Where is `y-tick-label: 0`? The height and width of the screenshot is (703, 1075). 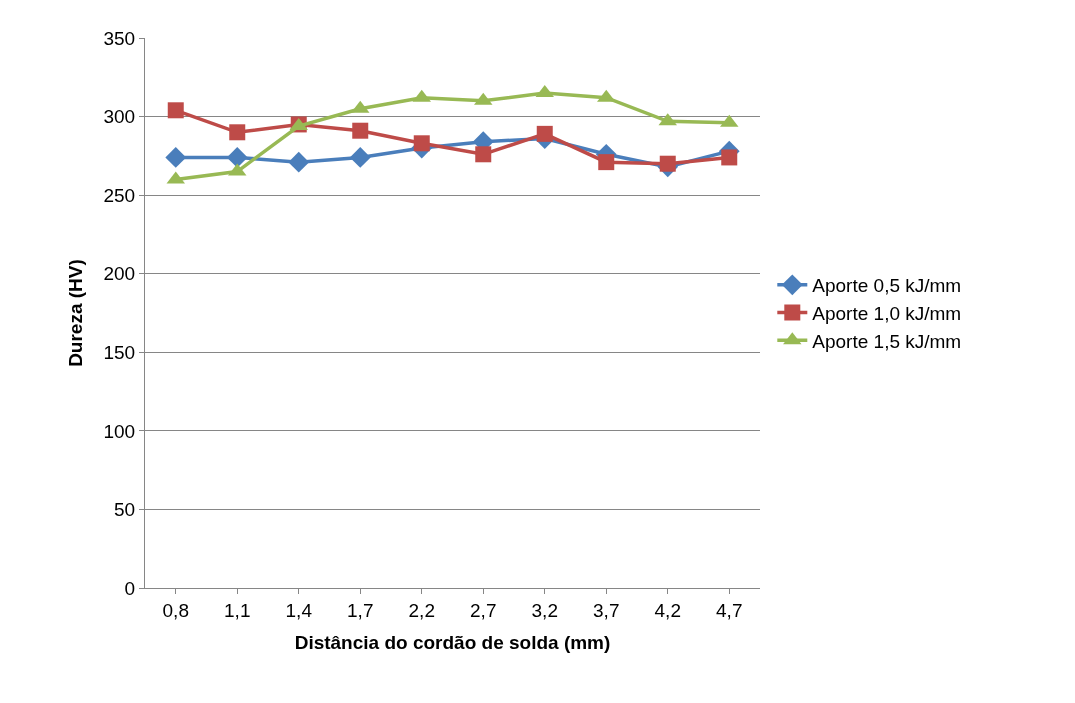
y-tick-label: 0 is located at coordinates (130, 588).